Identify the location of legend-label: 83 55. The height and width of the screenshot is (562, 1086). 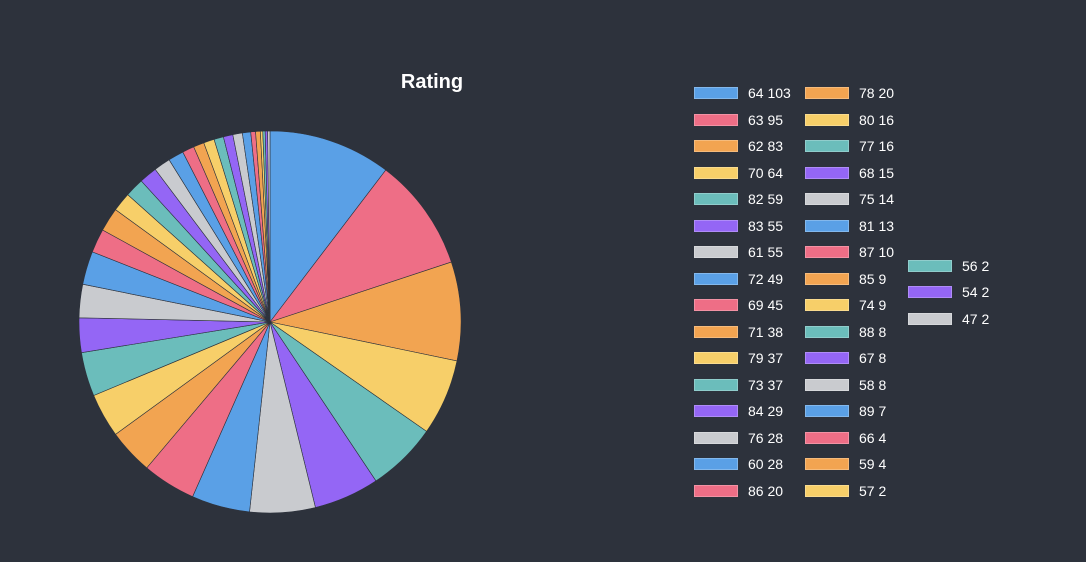
(766, 225).